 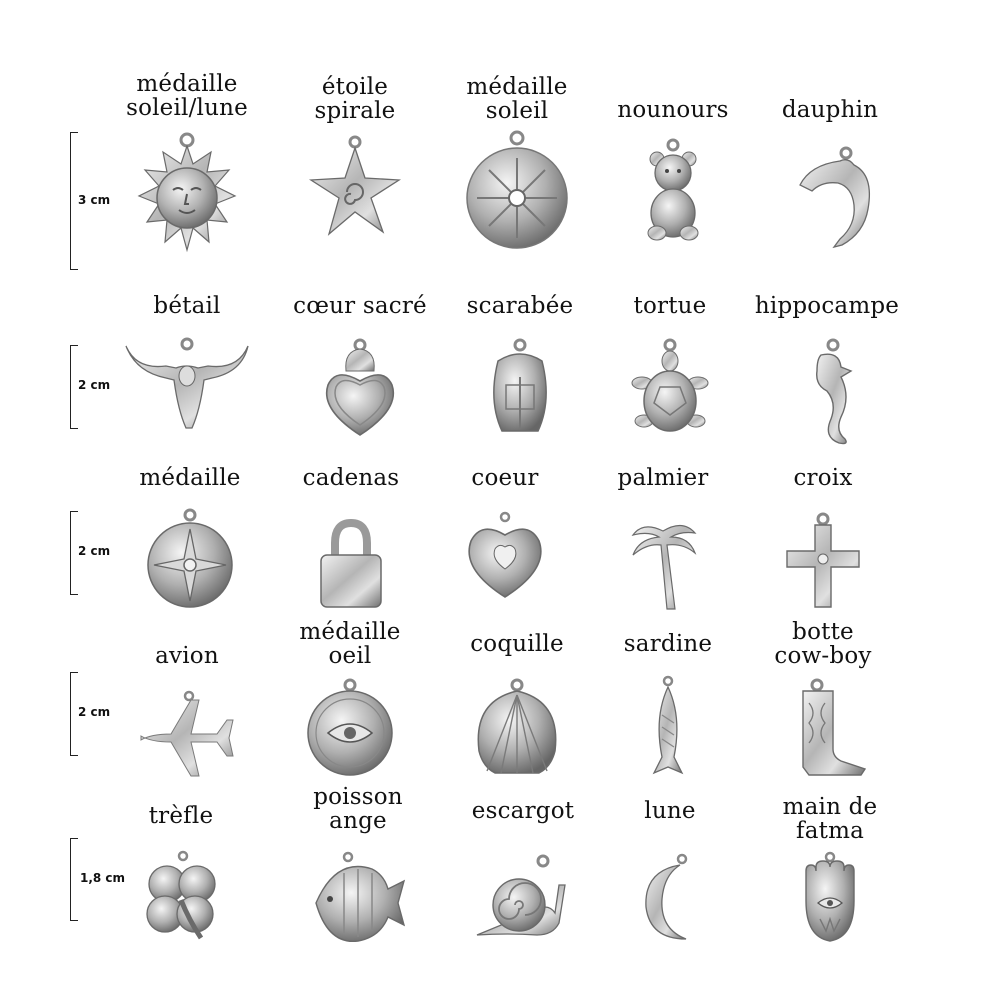 I want to click on hamsa-hand-icon, so click(x=830, y=901).